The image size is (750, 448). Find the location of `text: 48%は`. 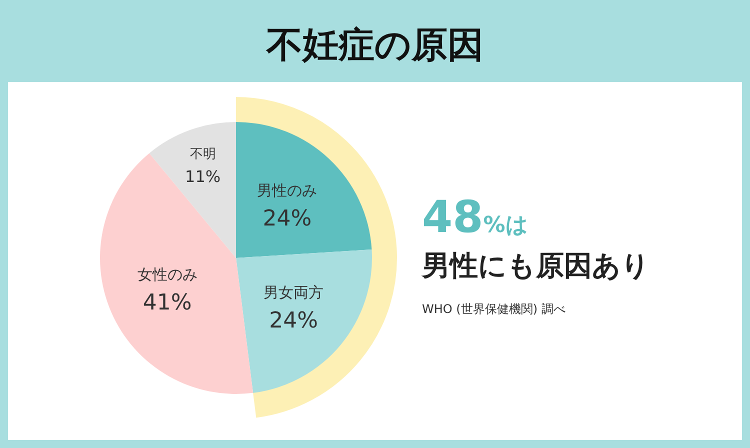

text: 48%は is located at coordinates (475, 217).